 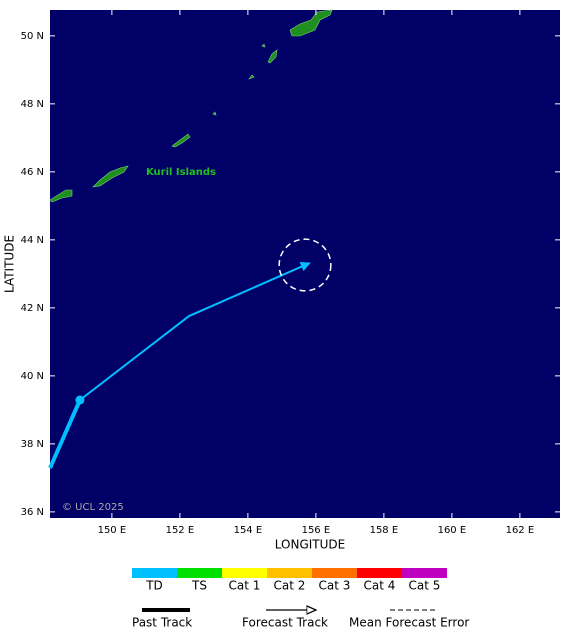 What do you see at coordinates (425, 586) in the screenshot?
I see `intensity-label: Cat 5` at bounding box center [425, 586].